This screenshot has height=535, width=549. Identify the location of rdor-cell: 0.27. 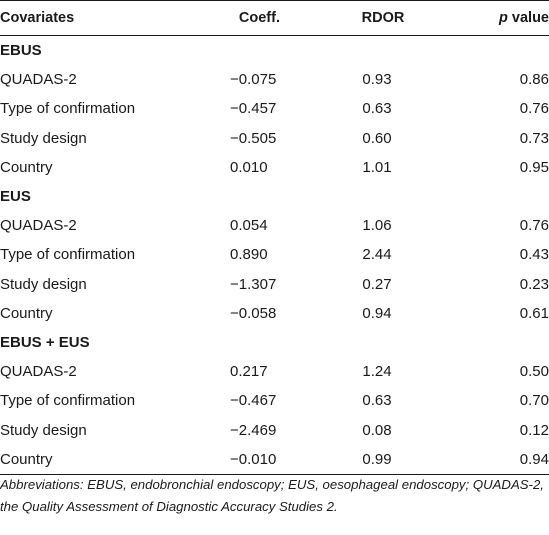
(377, 284).